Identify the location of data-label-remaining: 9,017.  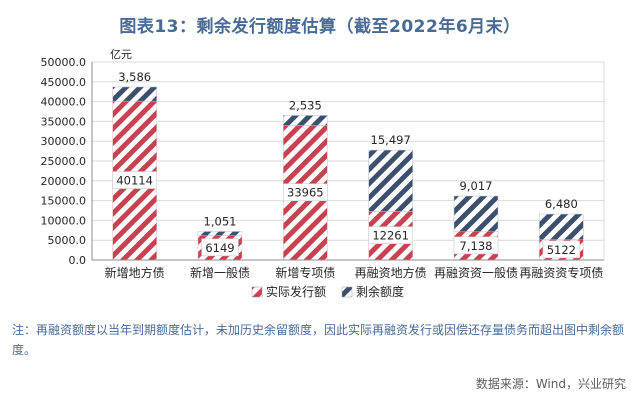
(476, 186).